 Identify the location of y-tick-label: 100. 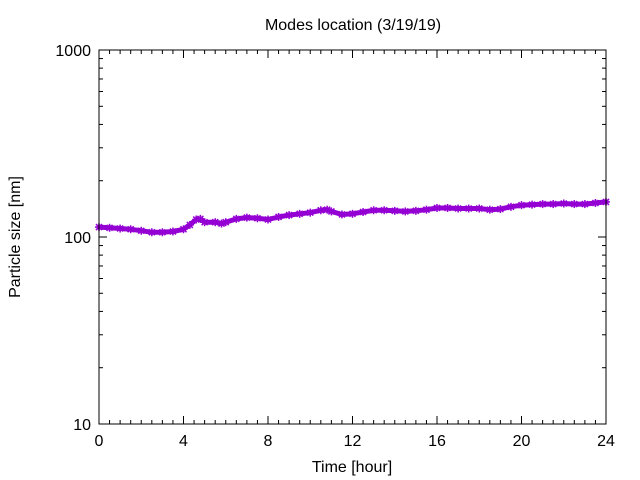
(77, 238).